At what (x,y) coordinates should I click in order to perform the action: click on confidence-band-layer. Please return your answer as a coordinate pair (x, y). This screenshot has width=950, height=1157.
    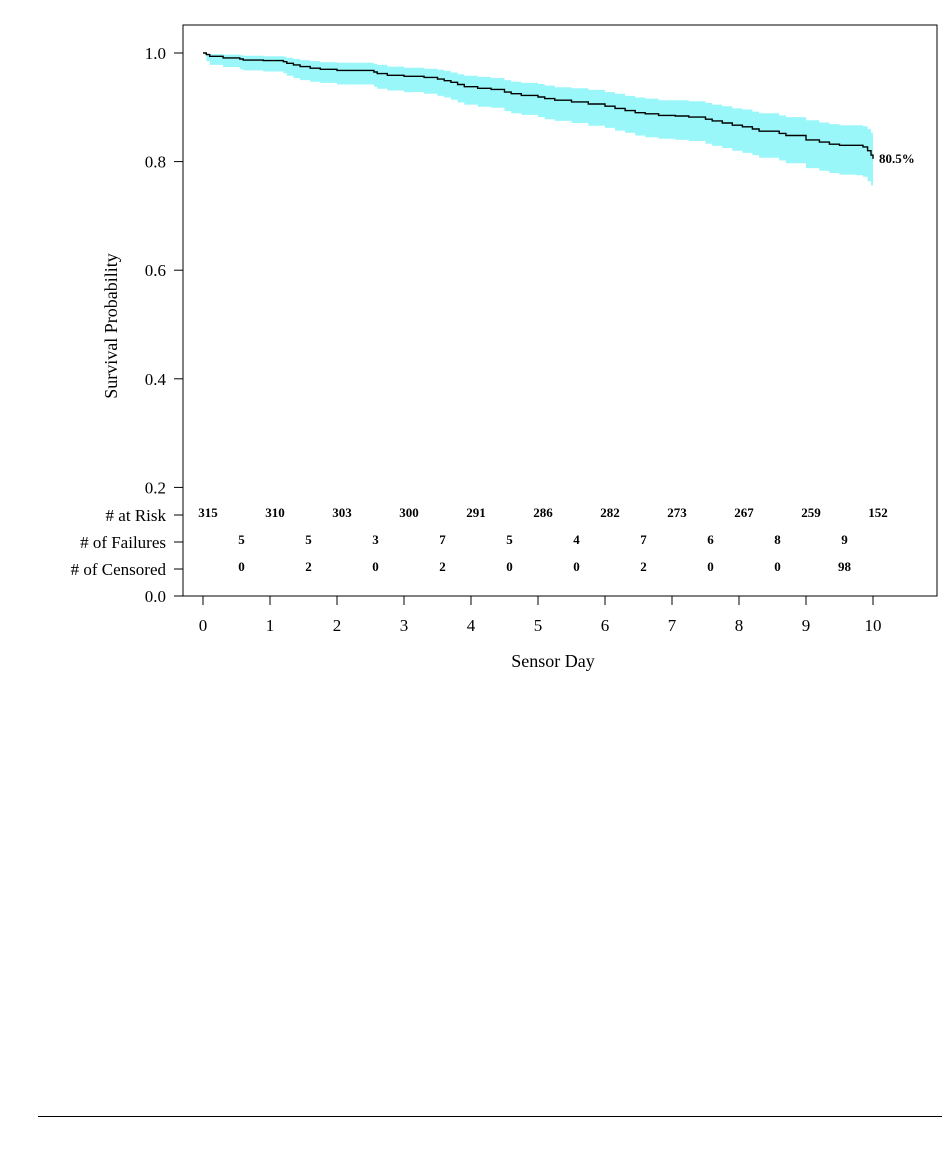
    Looking at the image, I should click on (538, 121).